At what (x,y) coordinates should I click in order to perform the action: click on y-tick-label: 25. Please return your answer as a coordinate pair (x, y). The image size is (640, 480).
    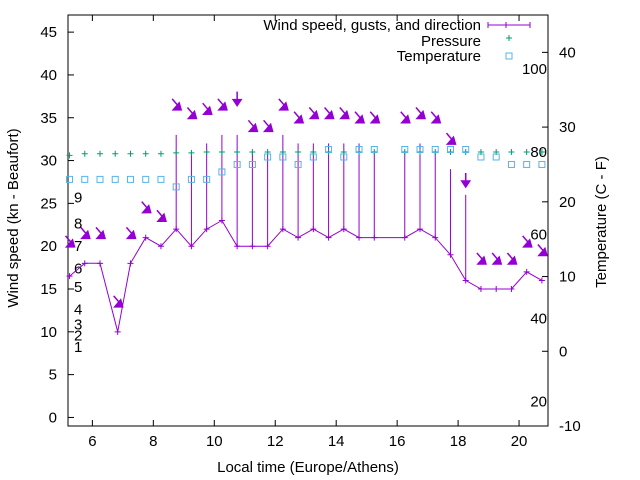
    Looking at the image, I should click on (48, 203).